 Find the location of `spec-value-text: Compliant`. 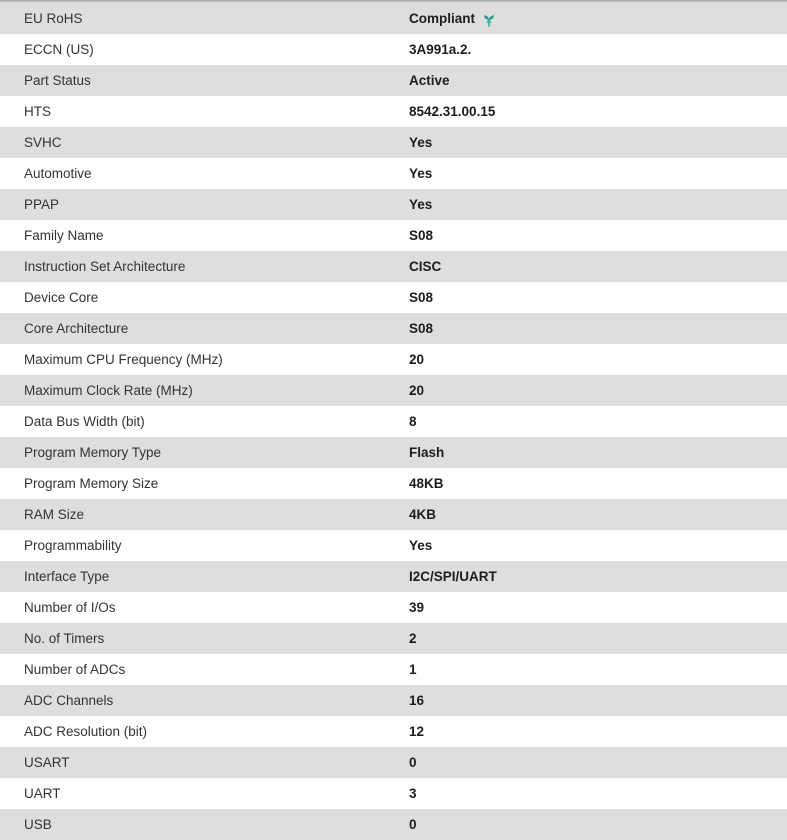

spec-value-text: Compliant is located at coordinates (442, 18).